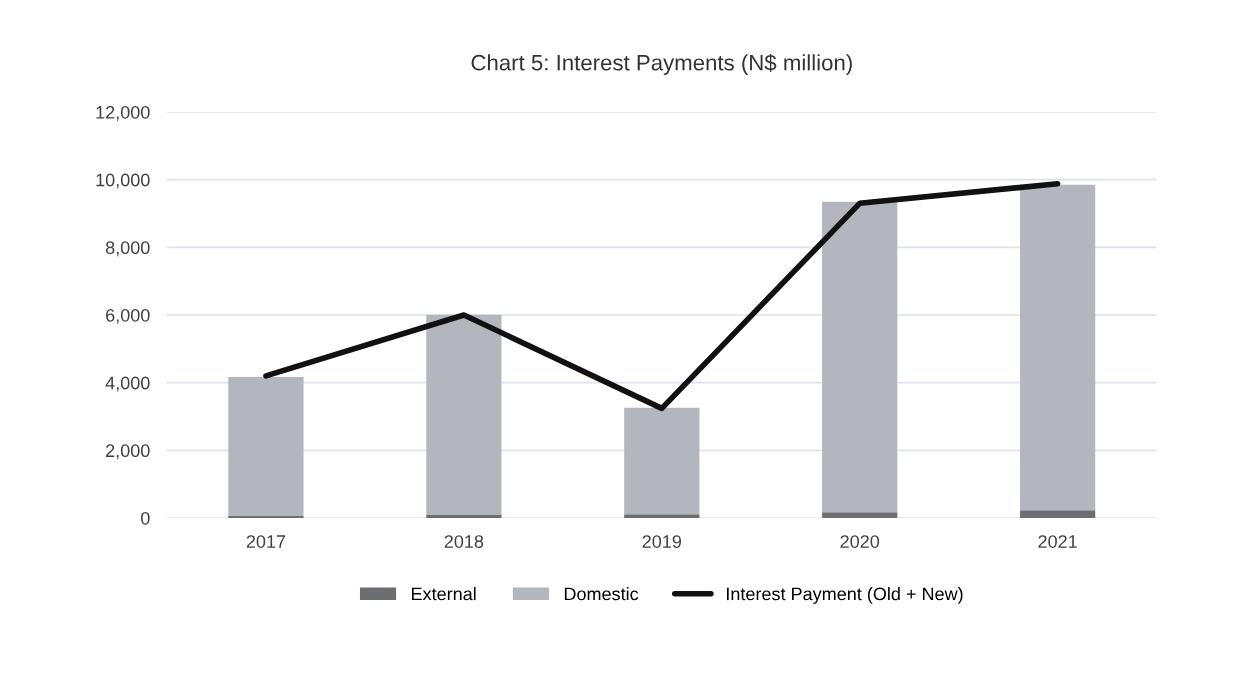 Image resolution: width=1237 pixels, height=700 pixels. I want to click on y-tick-label: 10,000, so click(123, 181).